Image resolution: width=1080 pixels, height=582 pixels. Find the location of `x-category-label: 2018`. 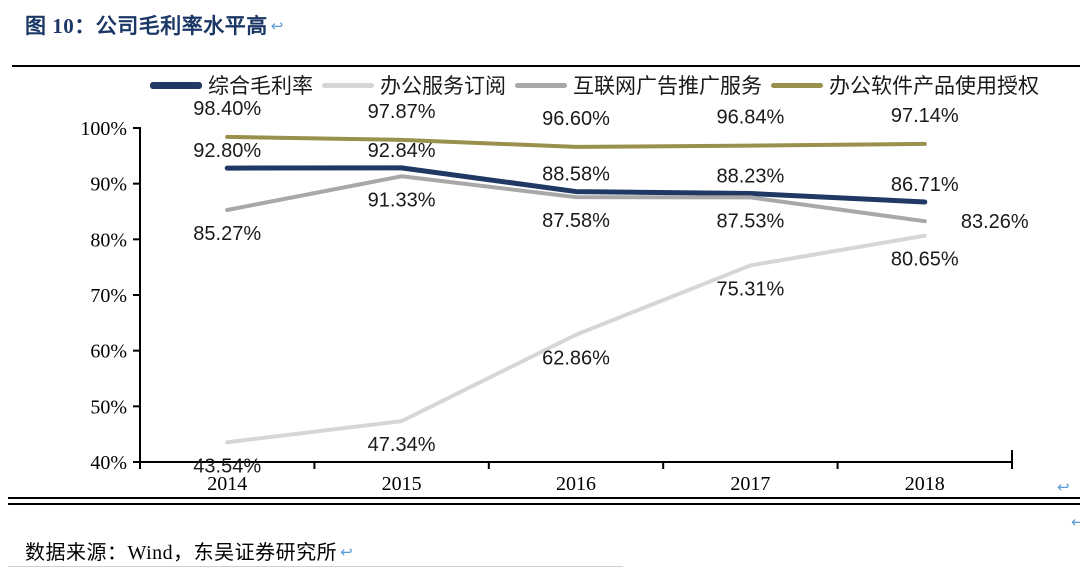

x-category-label: 2018 is located at coordinates (925, 484).